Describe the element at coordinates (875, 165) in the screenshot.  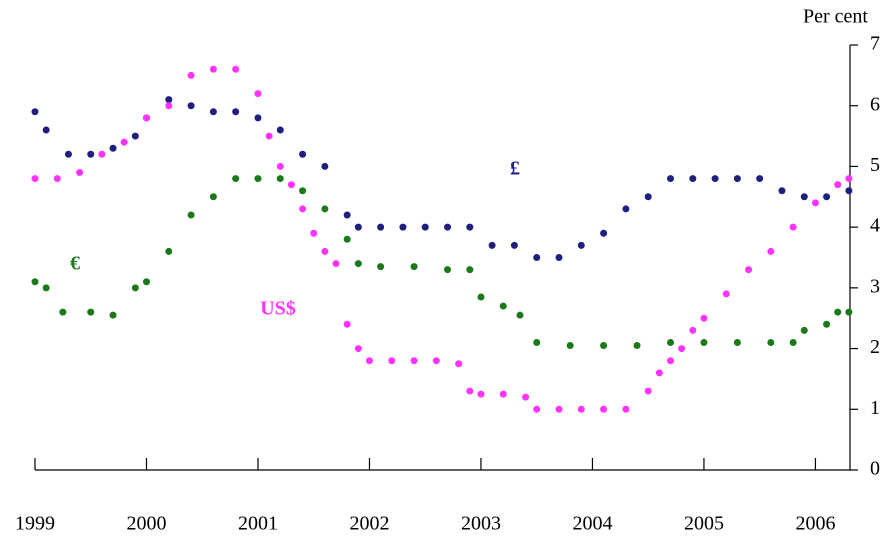
I see `y-tick-label: 5` at that location.